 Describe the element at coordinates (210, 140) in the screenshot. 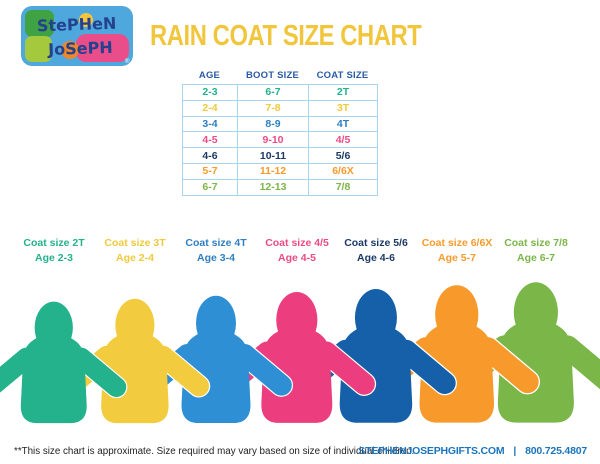

I see `table-cell: 4-5` at that location.